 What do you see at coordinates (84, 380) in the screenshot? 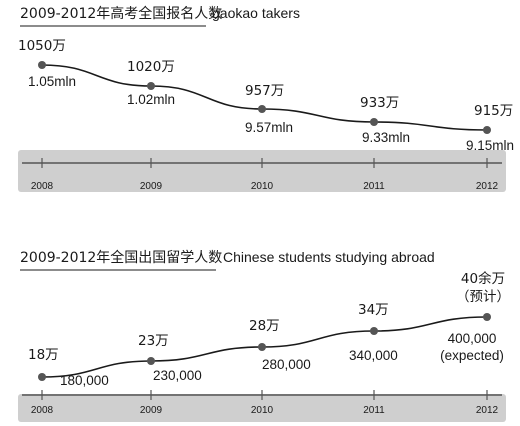
I see `data-label-en: 180,000` at bounding box center [84, 380].